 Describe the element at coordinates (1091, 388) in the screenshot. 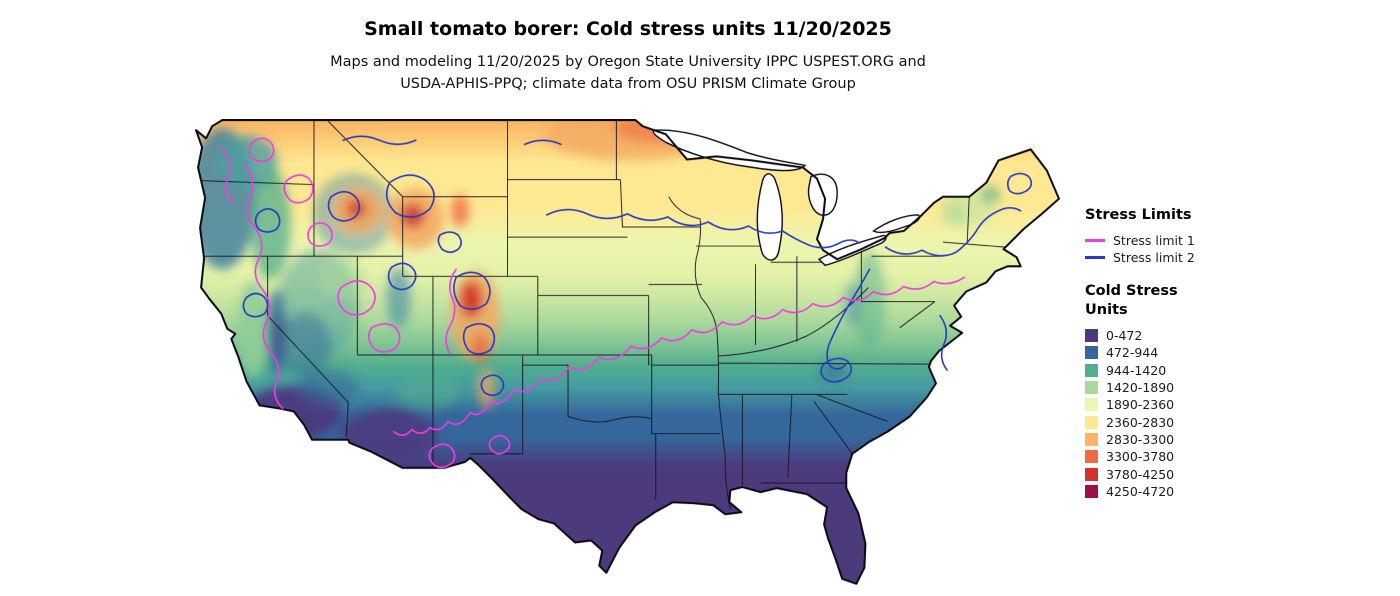

I see `bin-3-swatch` at that location.